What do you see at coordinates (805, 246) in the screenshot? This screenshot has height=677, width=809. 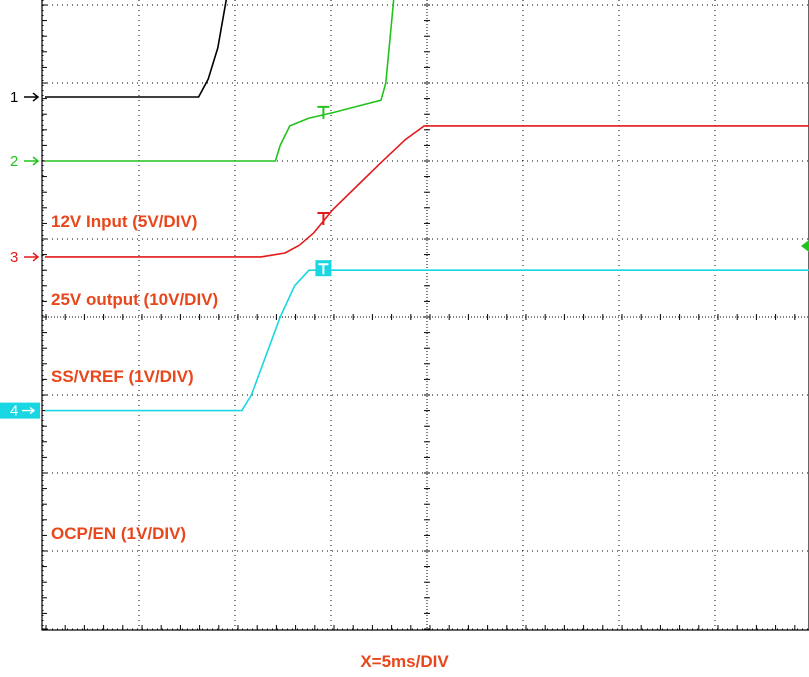 I see `trigger-level-arrow-icon` at bounding box center [805, 246].